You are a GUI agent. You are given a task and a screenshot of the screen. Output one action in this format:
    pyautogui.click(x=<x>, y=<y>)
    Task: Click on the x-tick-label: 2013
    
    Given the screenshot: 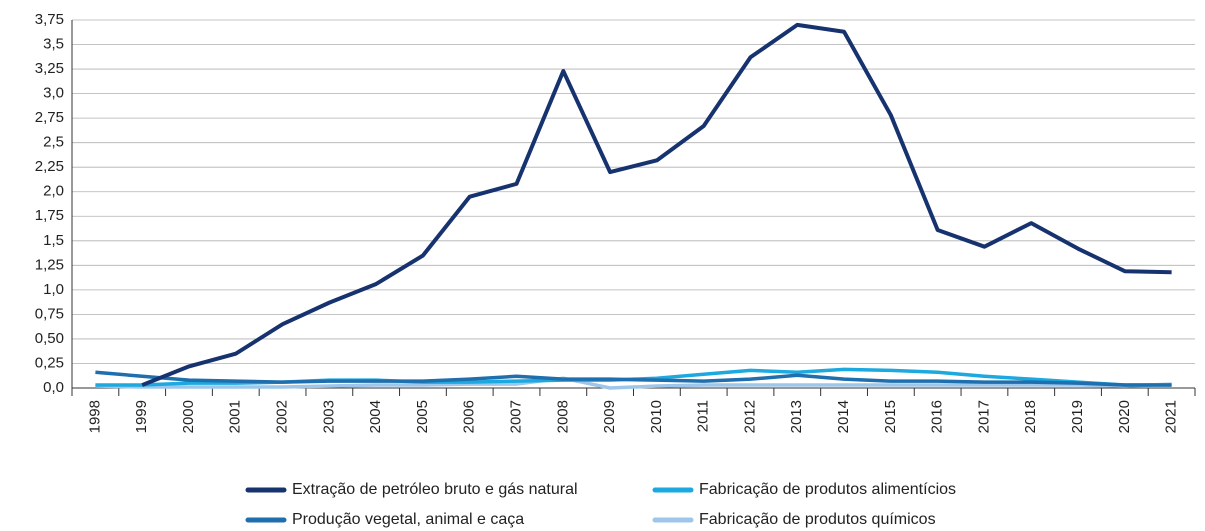 What is the action you would take?
    pyautogui.click(x=796, y=416)
    